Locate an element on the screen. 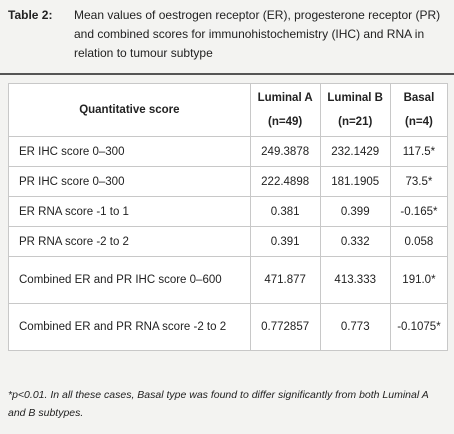  header-text: Luminal B is located at coordinates (355, 98).